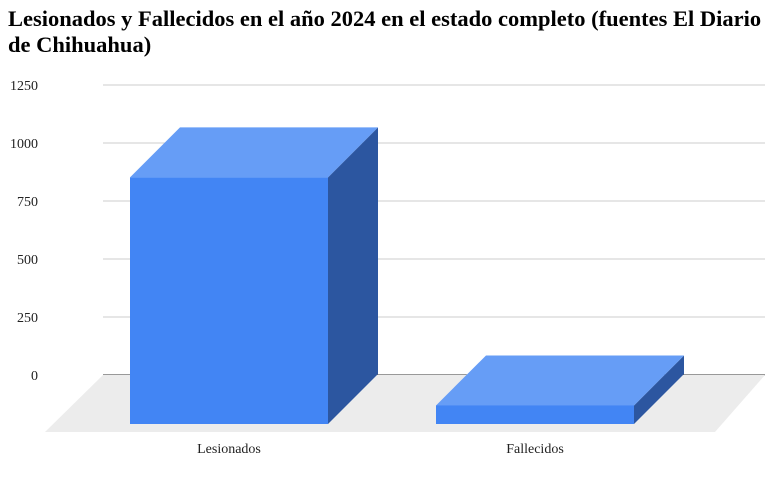  I want to click on x-category-label: Lesionados, so click(229, 449).